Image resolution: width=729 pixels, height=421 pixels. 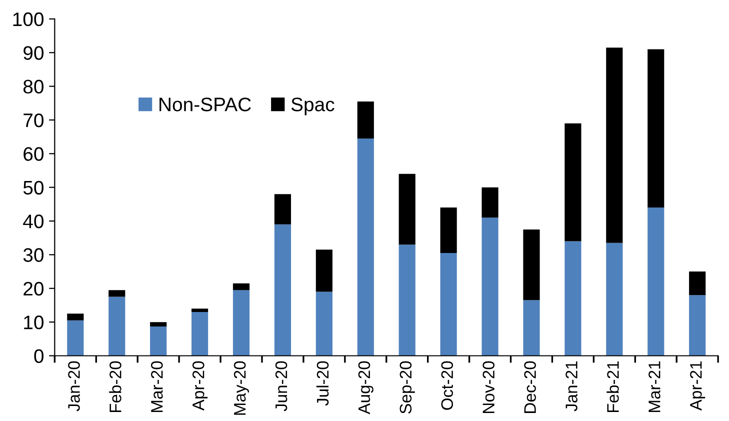 I want to click on y-tick-label: 10, so click(x=34, y=323).